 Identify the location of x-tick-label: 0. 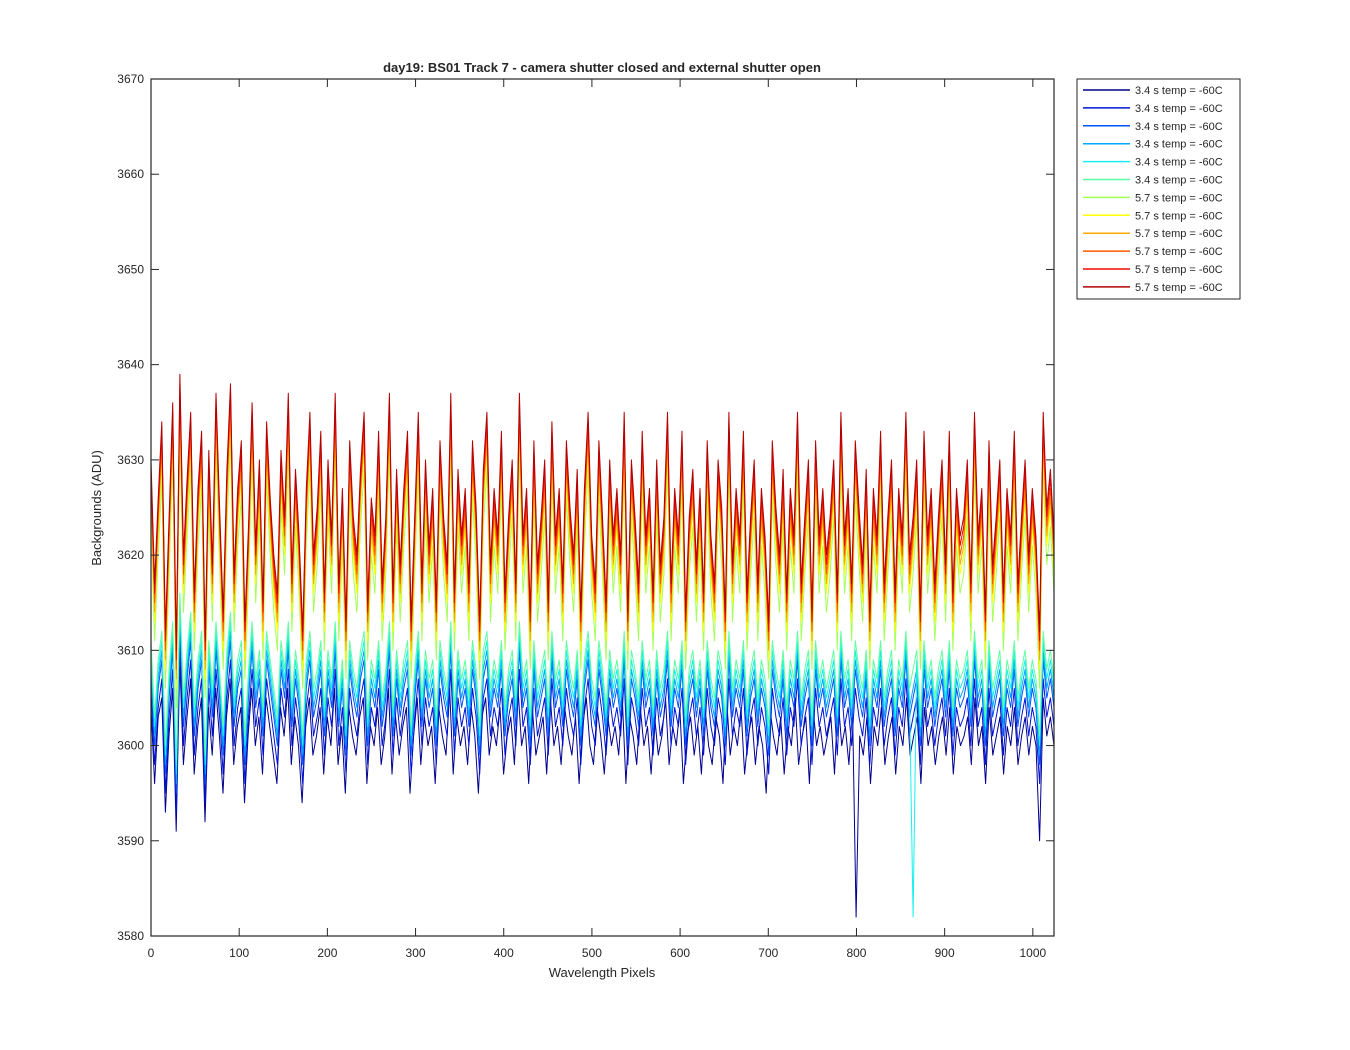
(151, 953).